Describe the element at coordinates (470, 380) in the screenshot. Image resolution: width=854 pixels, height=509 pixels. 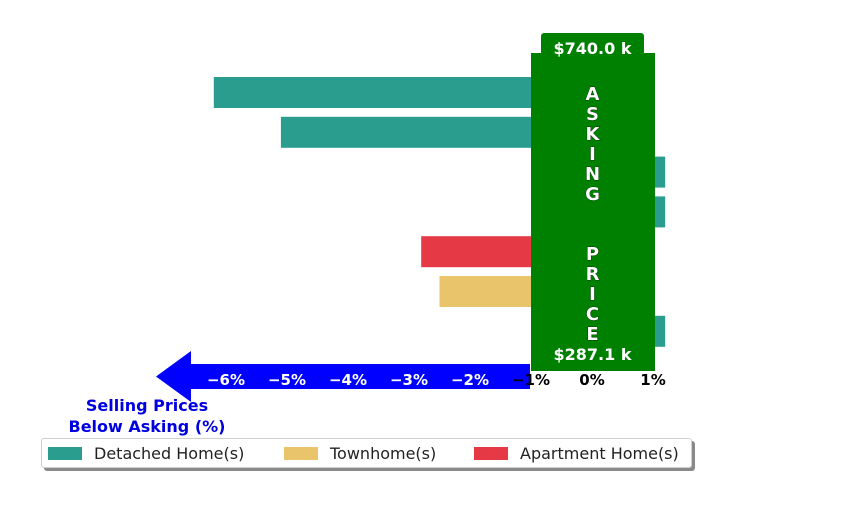
I see `x-tick-label: −2%` at that location.